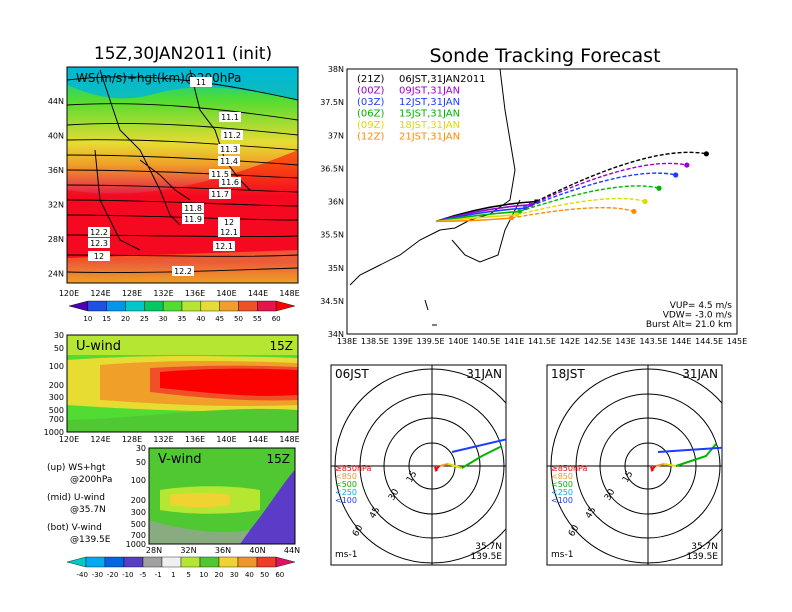 The image size is (792, 612). What do you see at coordinates (158, 78) in the screenshot?
I see `map-label: WS(m/s)+hgt(km)@200hPa` at bounding box center [158, 78].